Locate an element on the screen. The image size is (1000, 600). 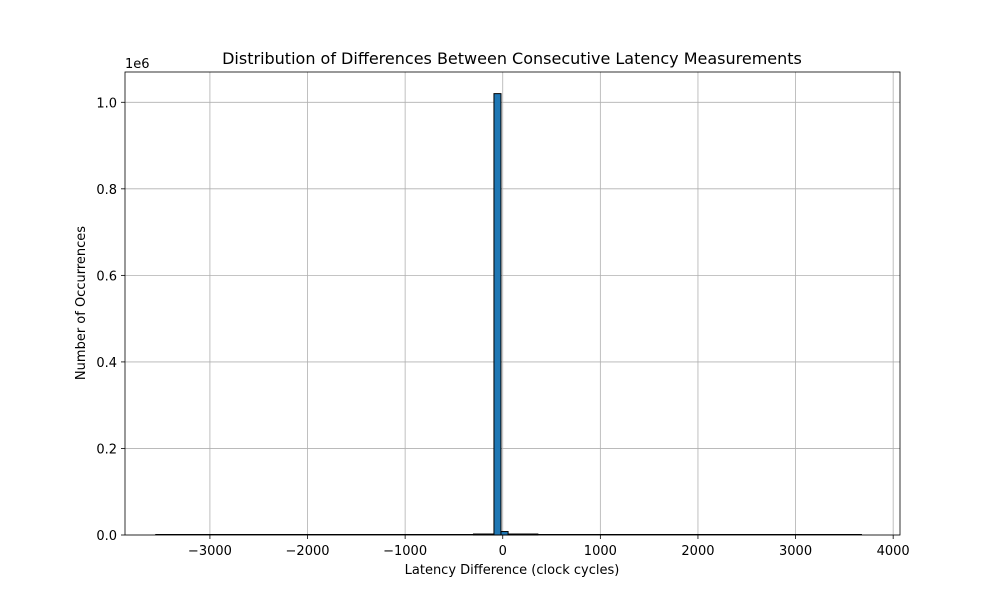
y-tick-label: 0.8 is located at coordinates (106, 190).